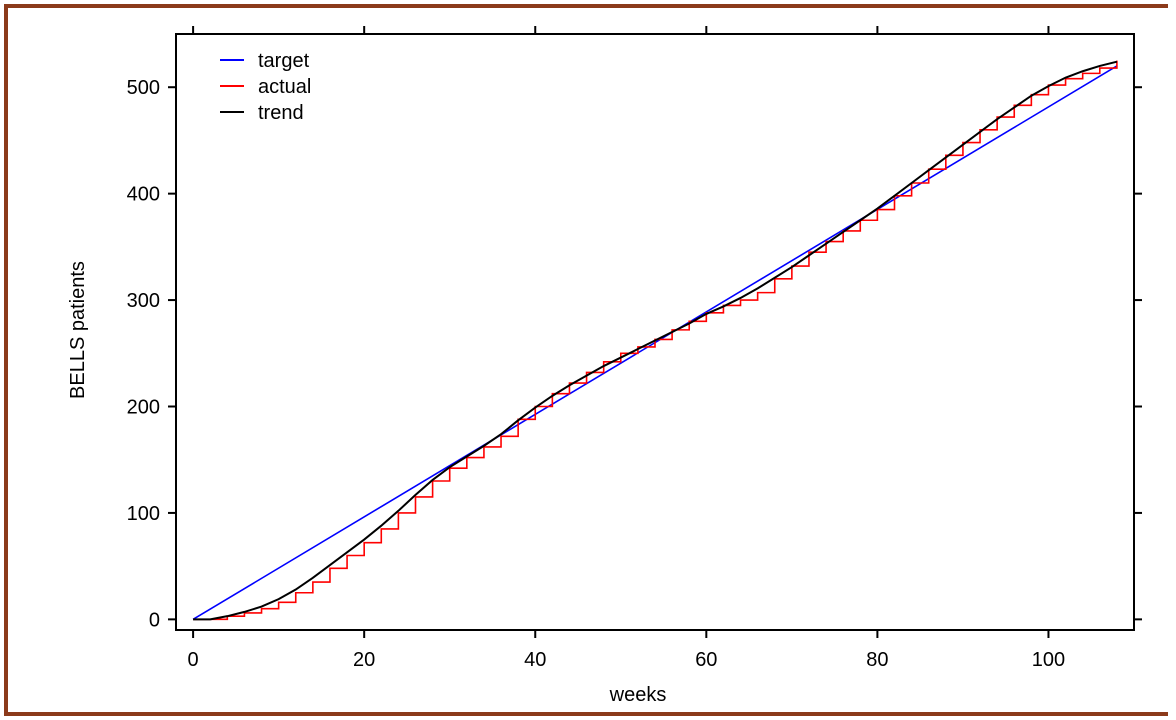  I want to click on y-tick-label: 500, so click(143, 88).